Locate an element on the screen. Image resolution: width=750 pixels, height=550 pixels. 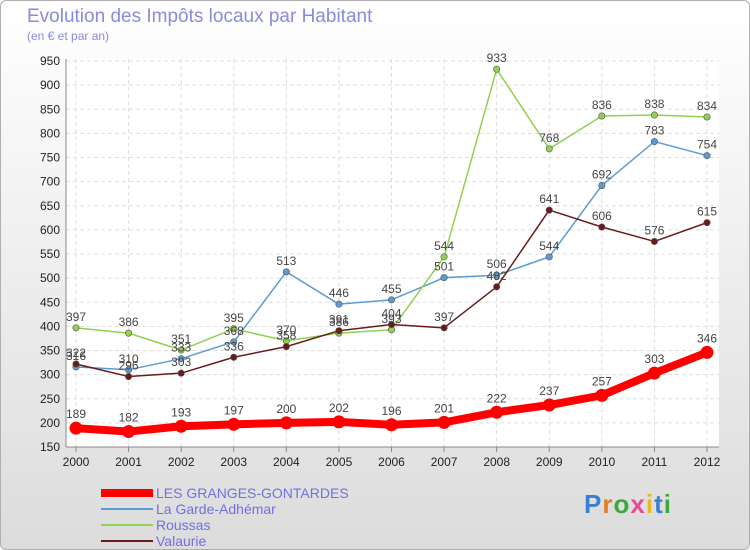
logo-letter: o is located at coordinates (622, 504).